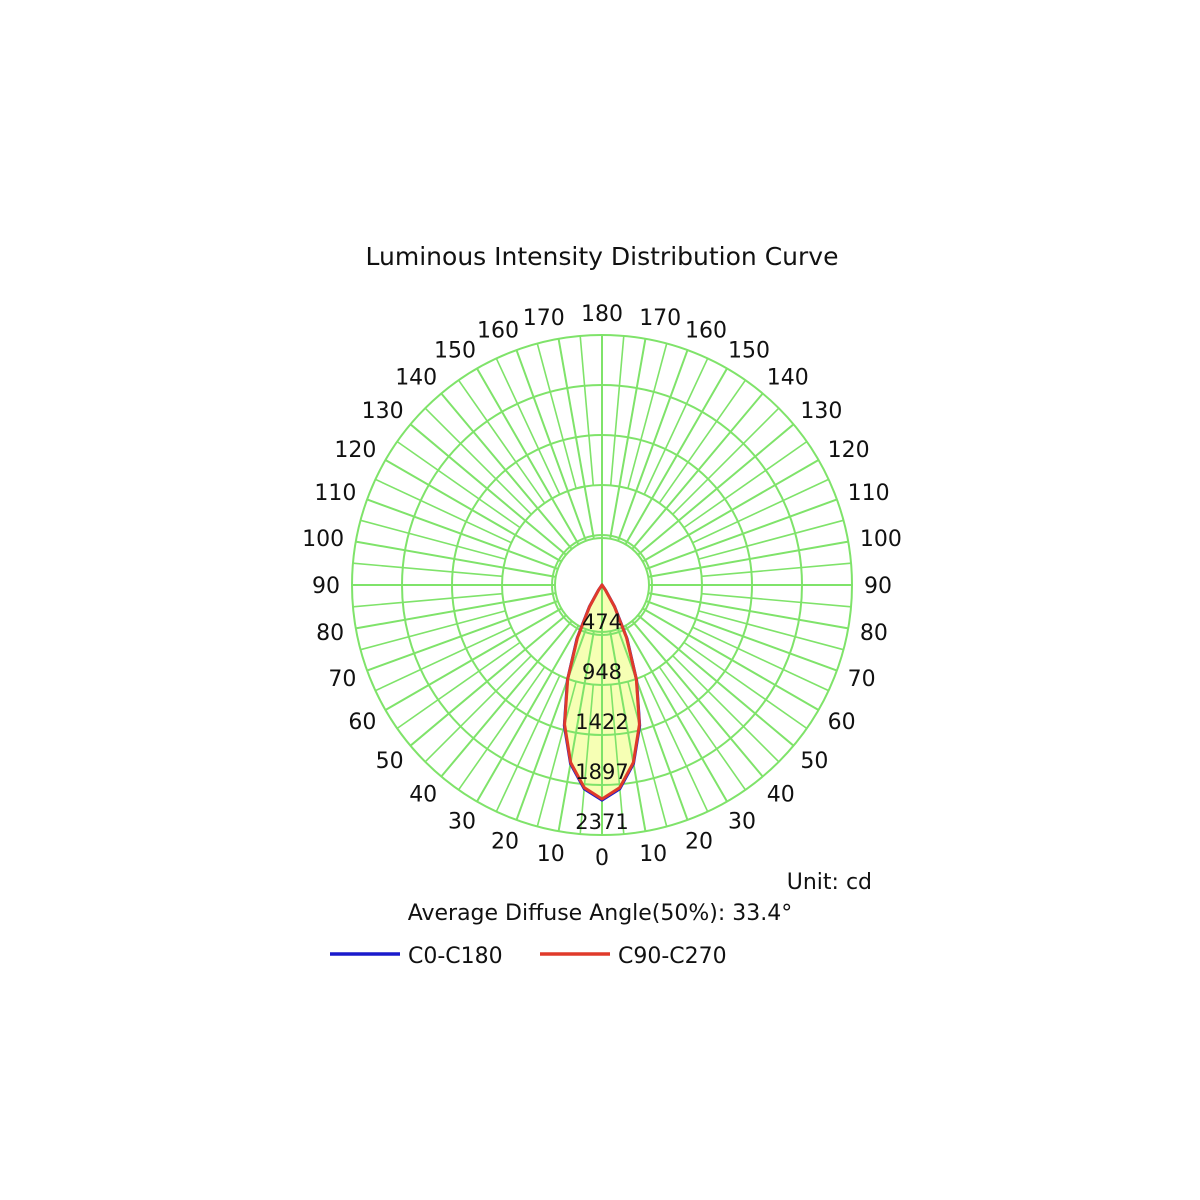 This screenshot has width=1200, height=1200. Describe the element at coordinates (551, 854) in the screenshot. I see `angle-label: 10` at that location.